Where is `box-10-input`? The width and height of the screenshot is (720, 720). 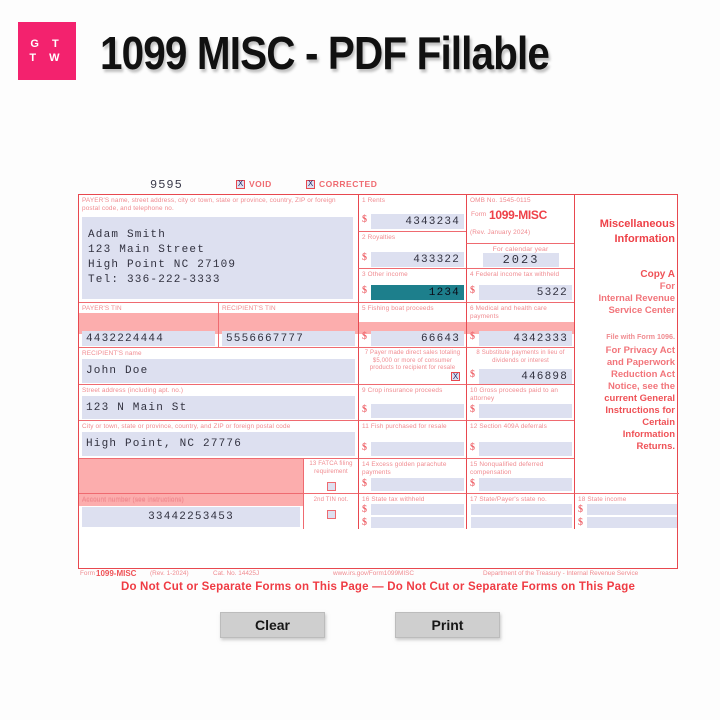 box-10-input is located at coordinates (525, 411).